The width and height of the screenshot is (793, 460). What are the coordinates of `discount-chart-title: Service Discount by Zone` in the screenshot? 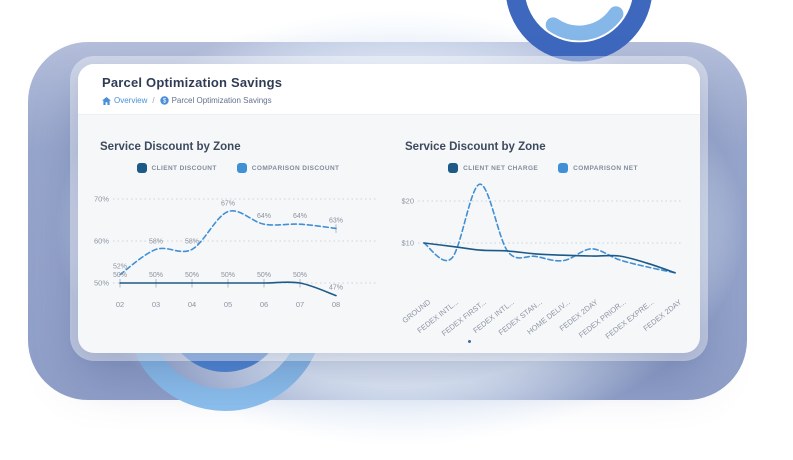 It's located at (170, 147).